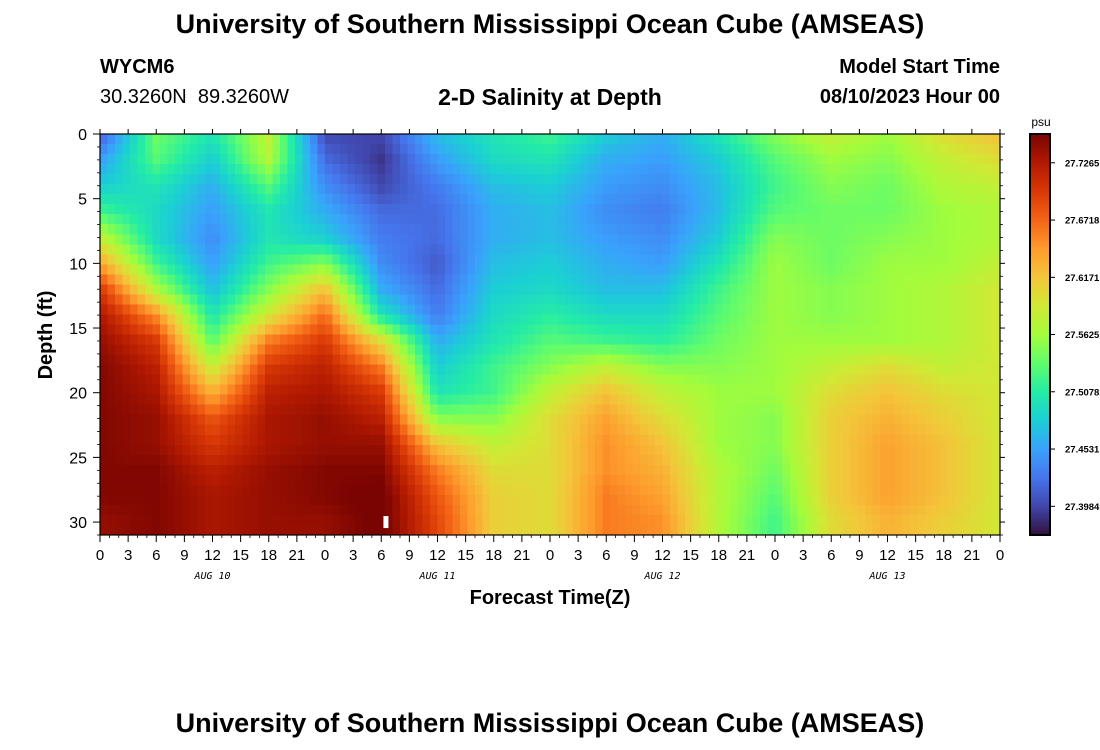  What do you see at coordinates (550, 97) in the screenshot?
I see `chart-title: 2-D Salinity at Depth` at bounding box center [550, 97].